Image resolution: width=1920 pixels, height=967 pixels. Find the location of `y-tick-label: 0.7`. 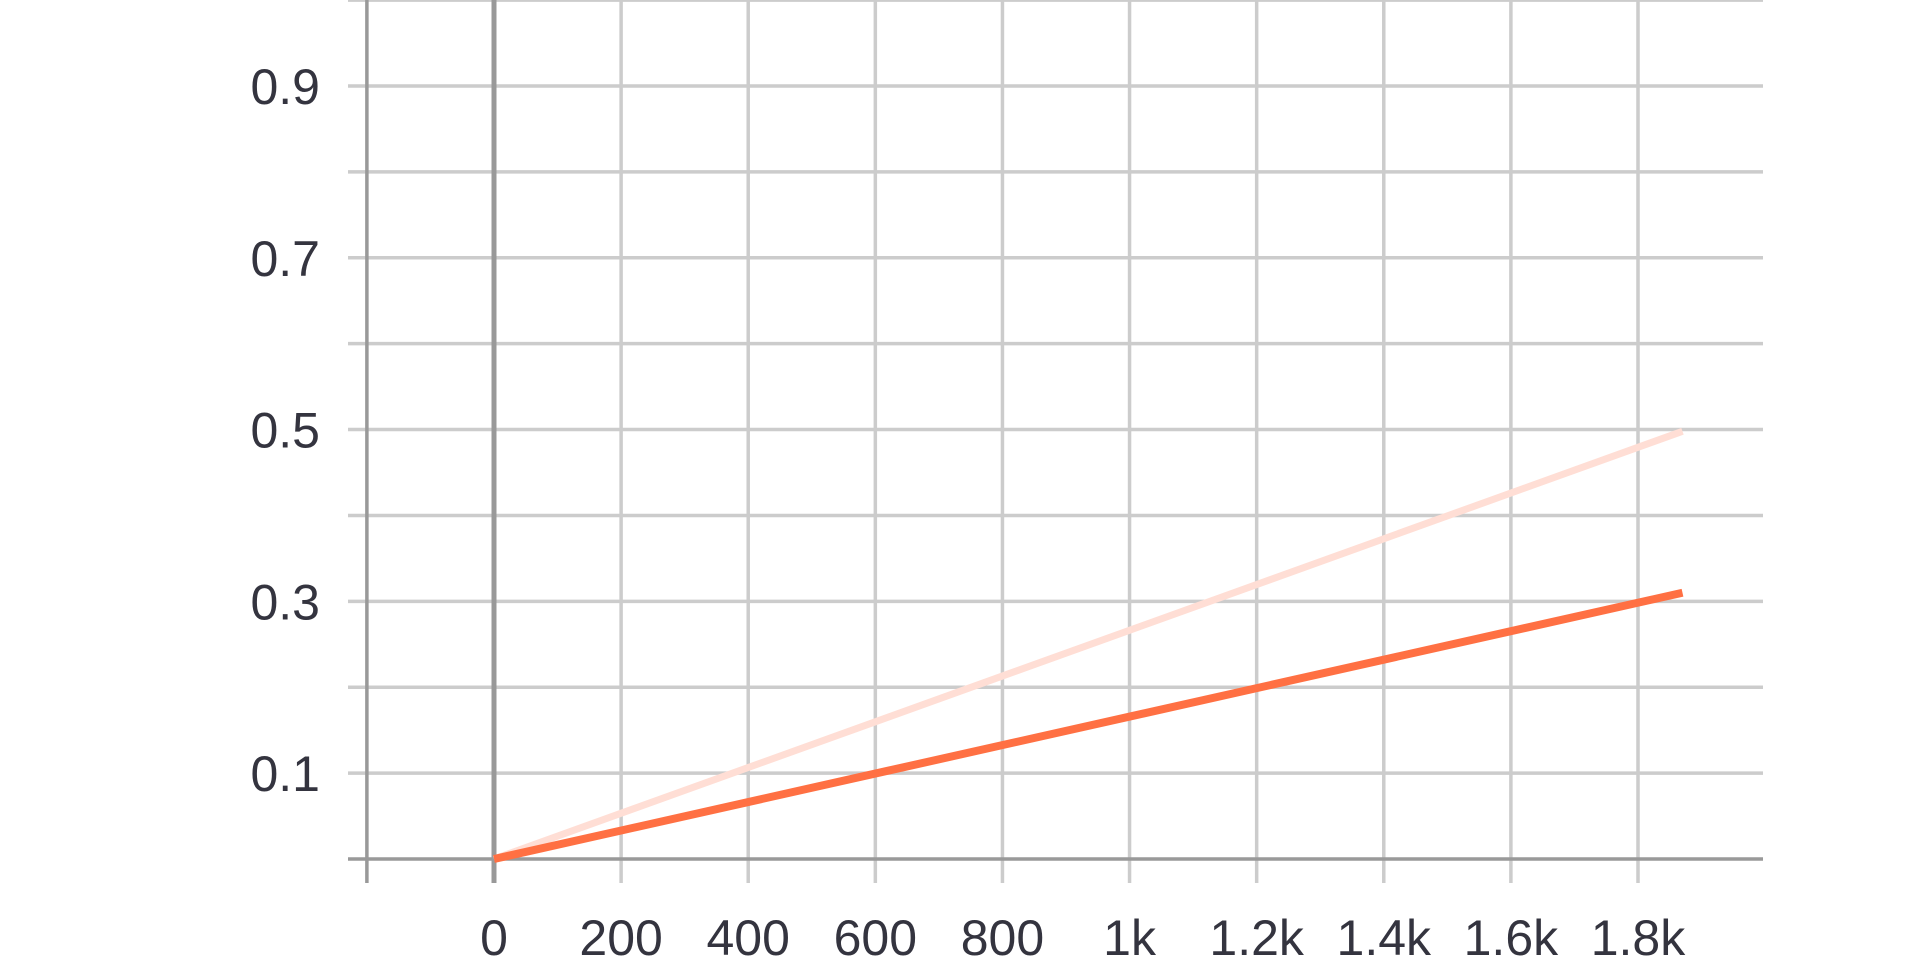

y-tick-label: 0.7 is located at coordinates (285, 259).